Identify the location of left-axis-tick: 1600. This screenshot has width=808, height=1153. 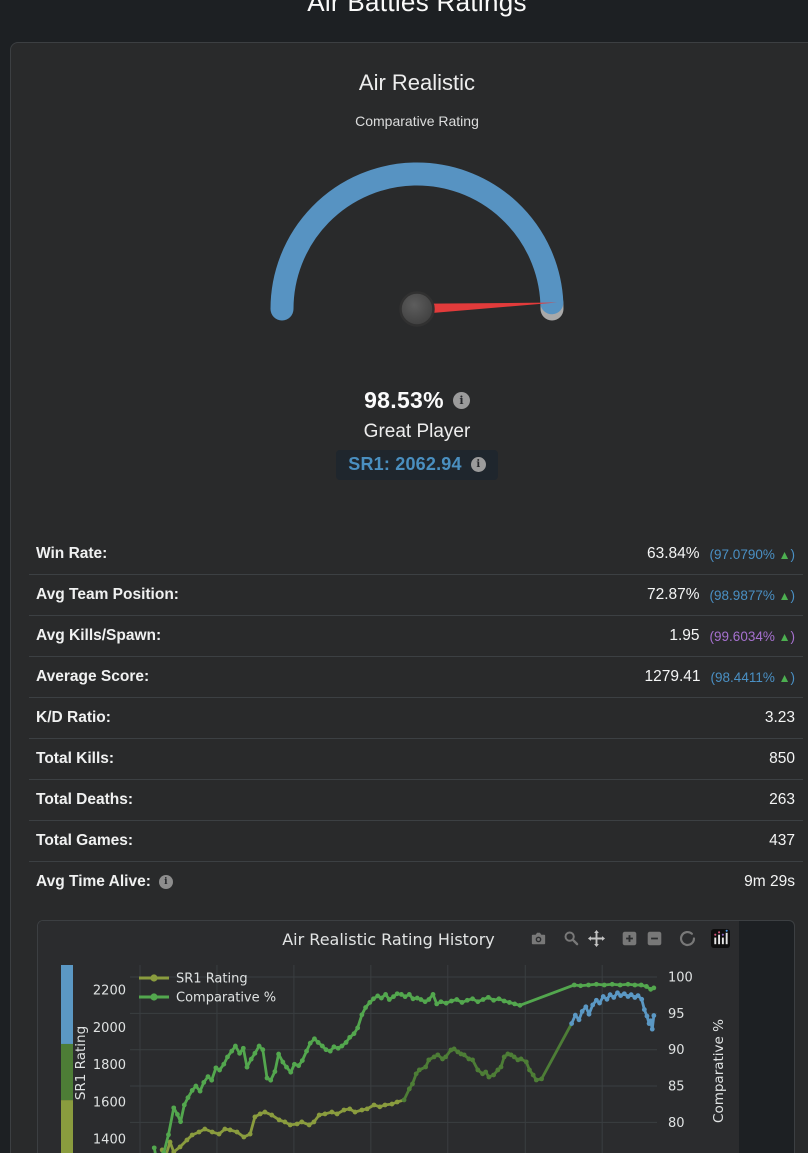
(109, 1102).